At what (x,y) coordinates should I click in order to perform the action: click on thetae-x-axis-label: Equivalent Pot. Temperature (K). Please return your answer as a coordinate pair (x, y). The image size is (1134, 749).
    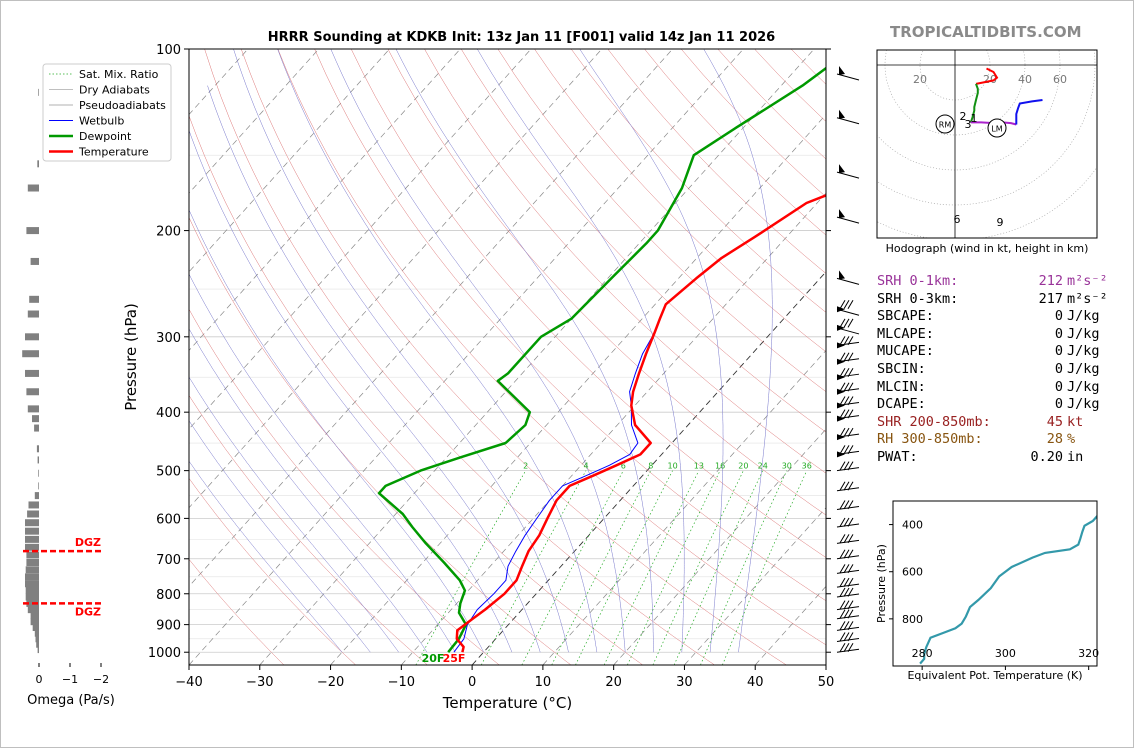
    Looking at the image, I should click on (994, 675).